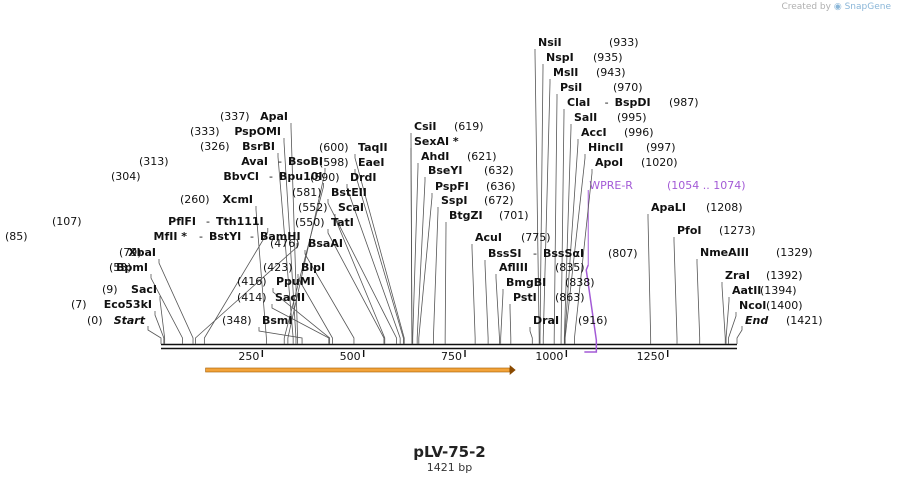 The image size is (899, 483). Describe the element at coordinates (469, 126) in the screenshot. I see `site-position: (619)` at that location.